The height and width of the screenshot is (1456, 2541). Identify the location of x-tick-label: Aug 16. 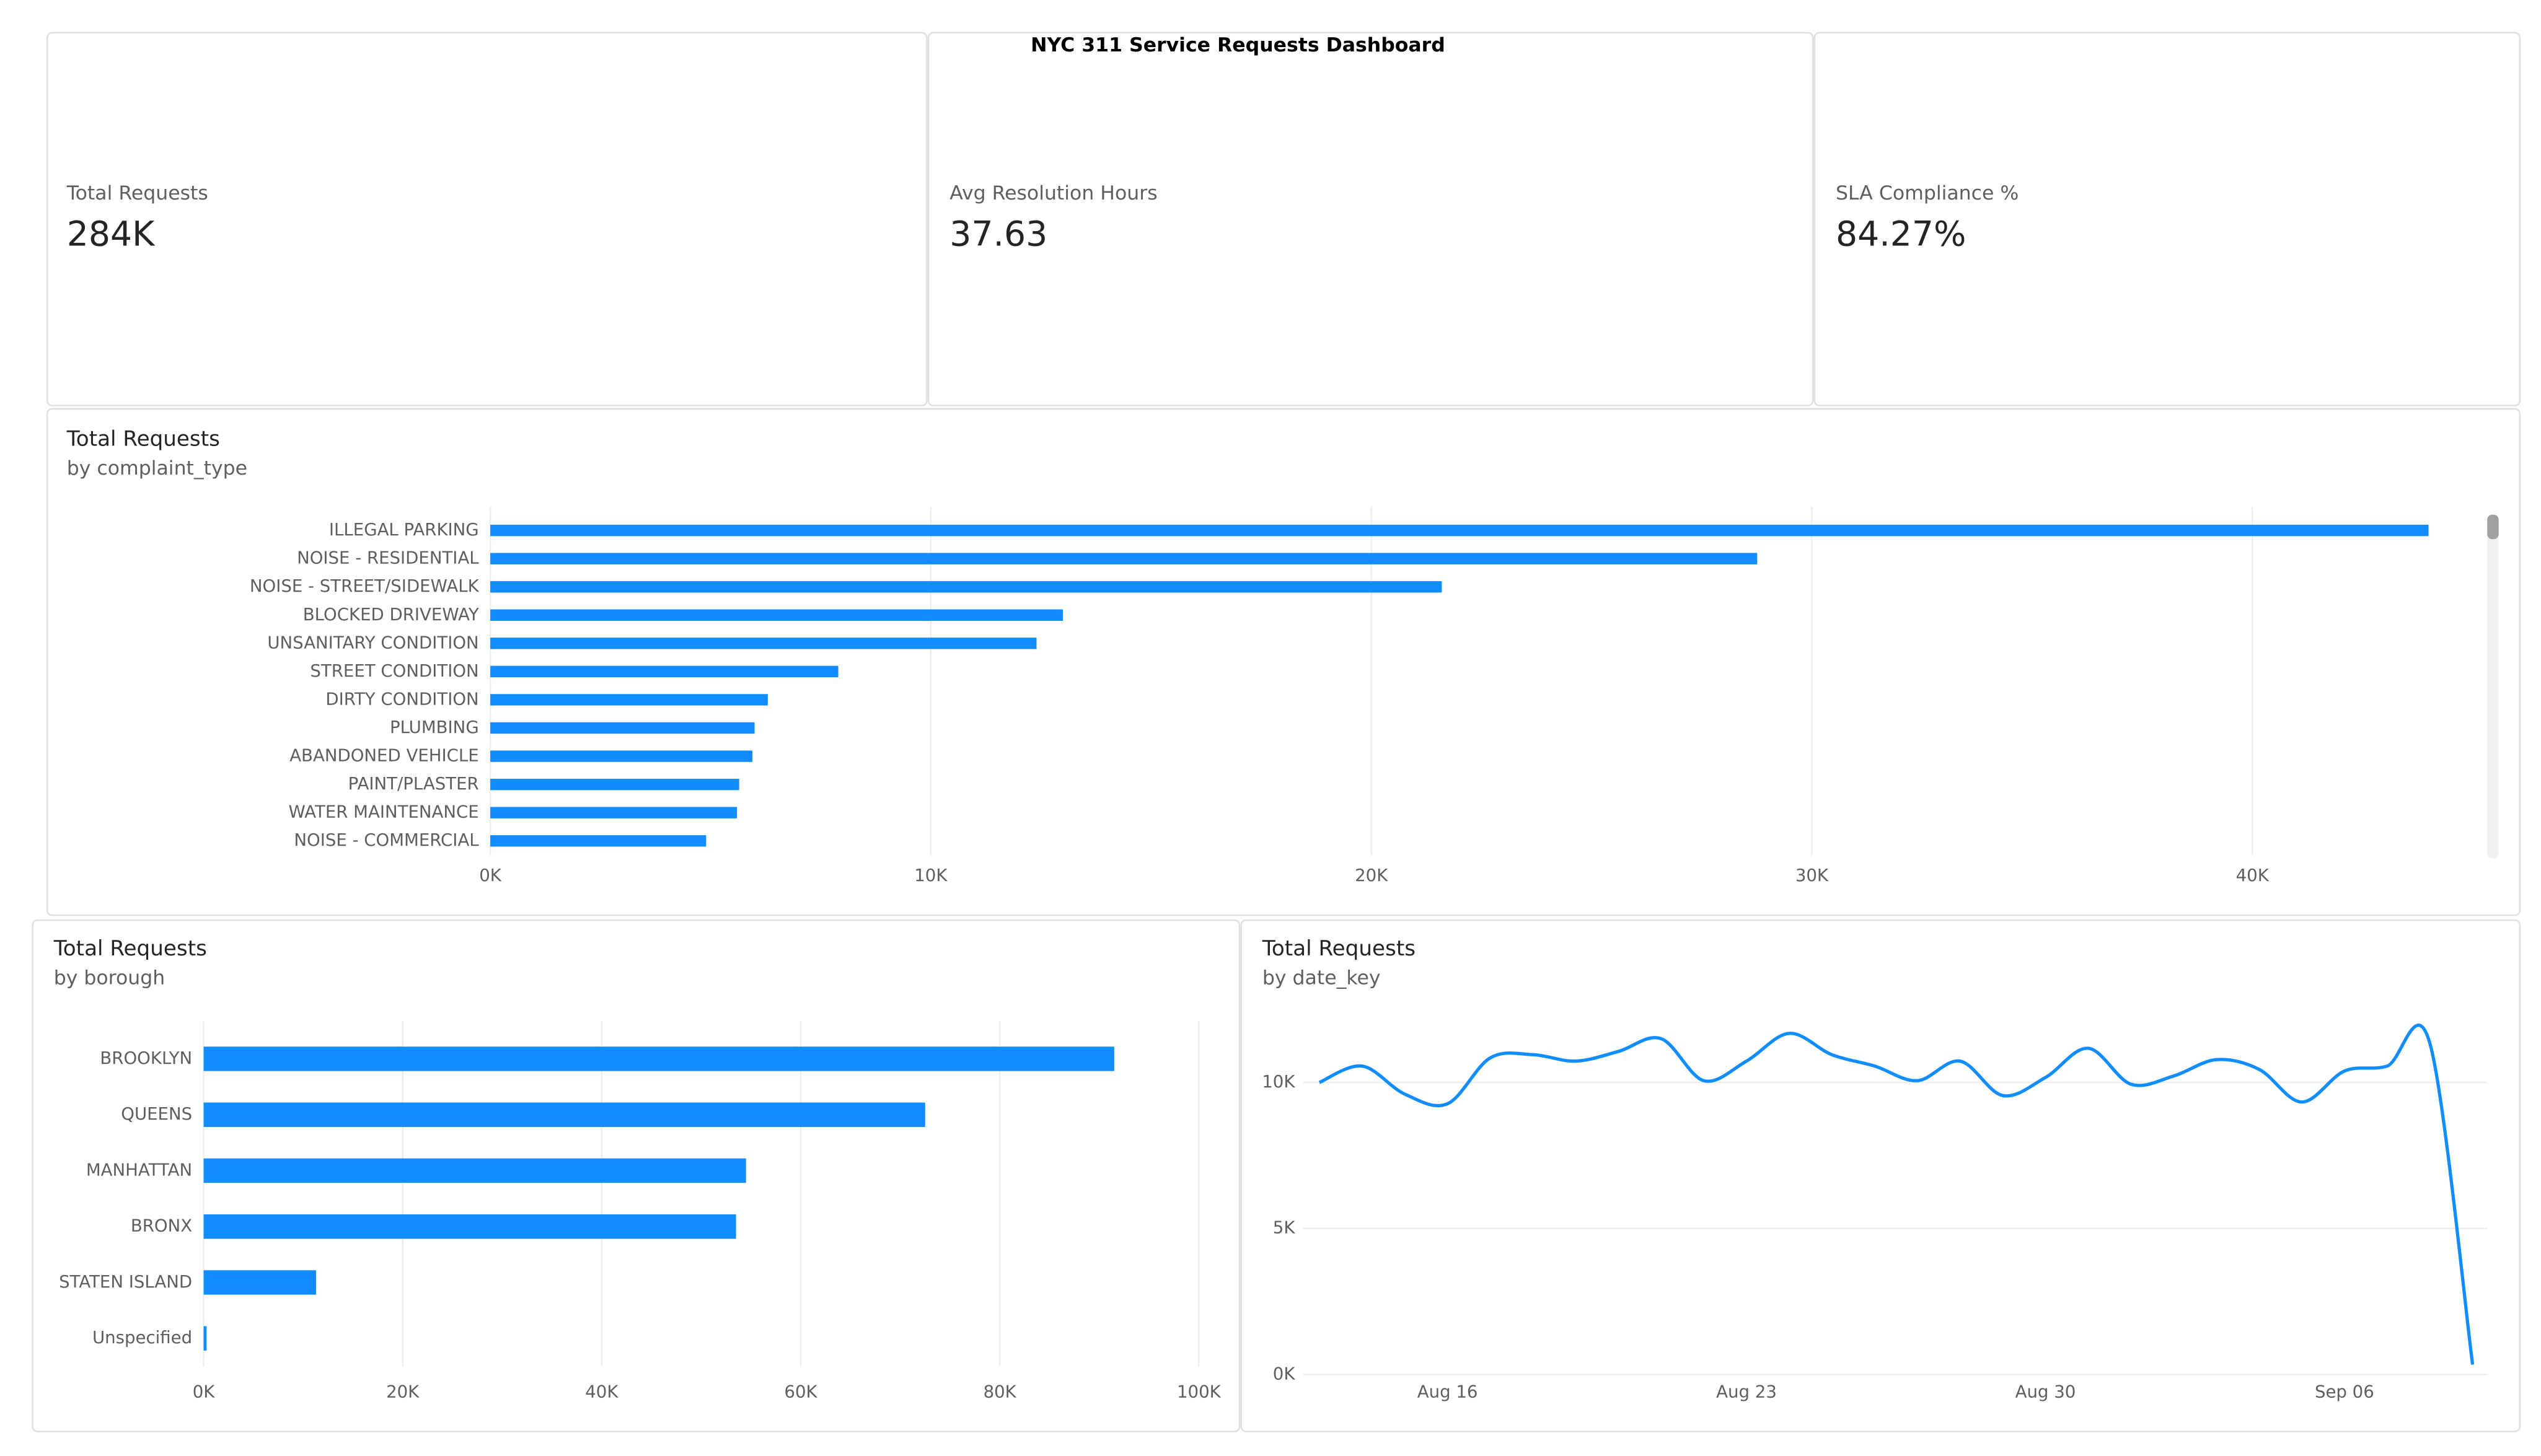
(1447, 1391).